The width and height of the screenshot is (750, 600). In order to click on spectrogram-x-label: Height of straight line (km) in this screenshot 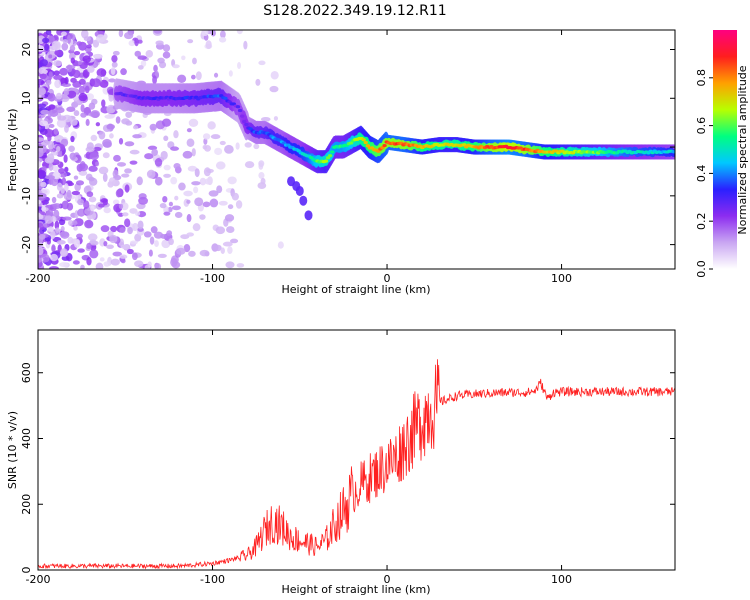, I will do `click(355, 289)`.